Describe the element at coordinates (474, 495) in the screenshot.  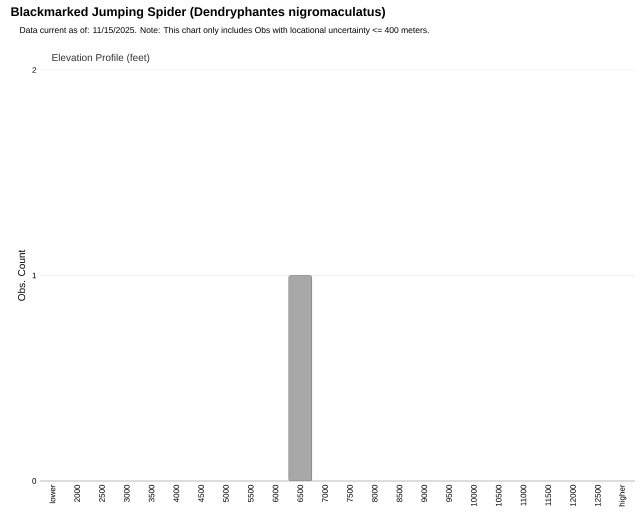
I see `x-tick-label: 10000` at that location.